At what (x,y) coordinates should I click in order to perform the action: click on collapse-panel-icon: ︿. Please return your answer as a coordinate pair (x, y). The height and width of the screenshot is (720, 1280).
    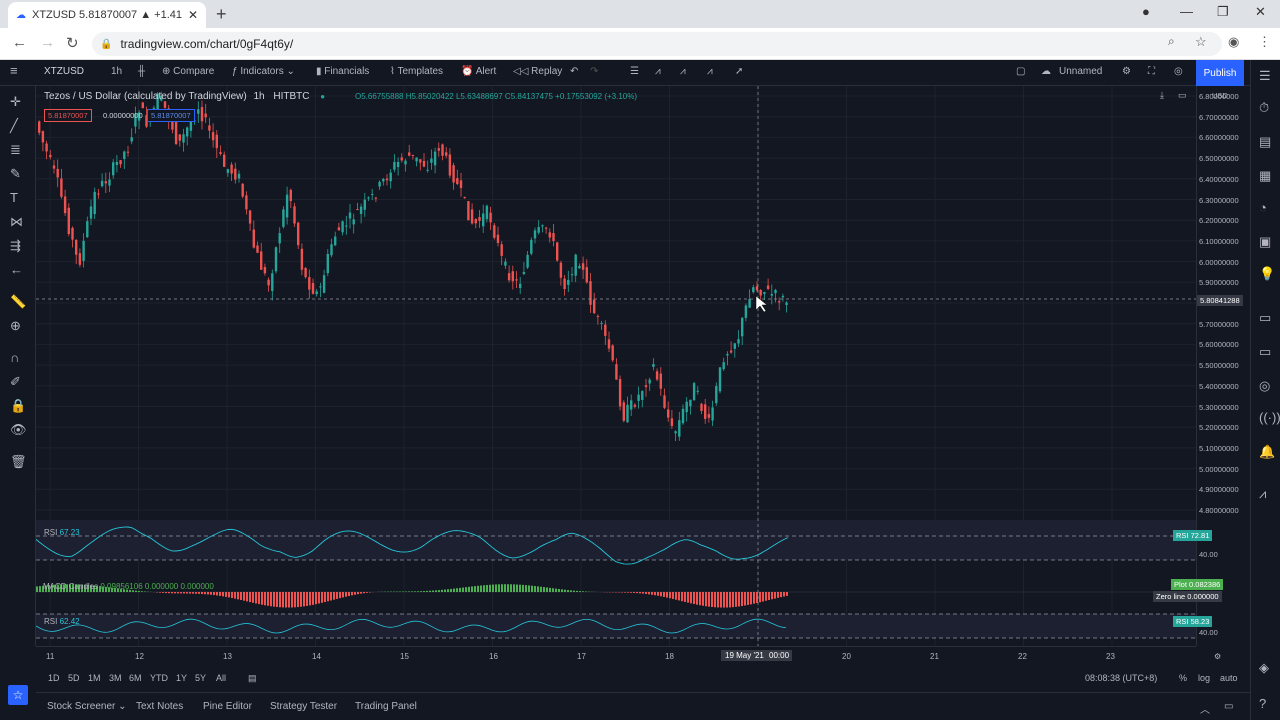
    Looking at the image, I should click on (1205, 710).